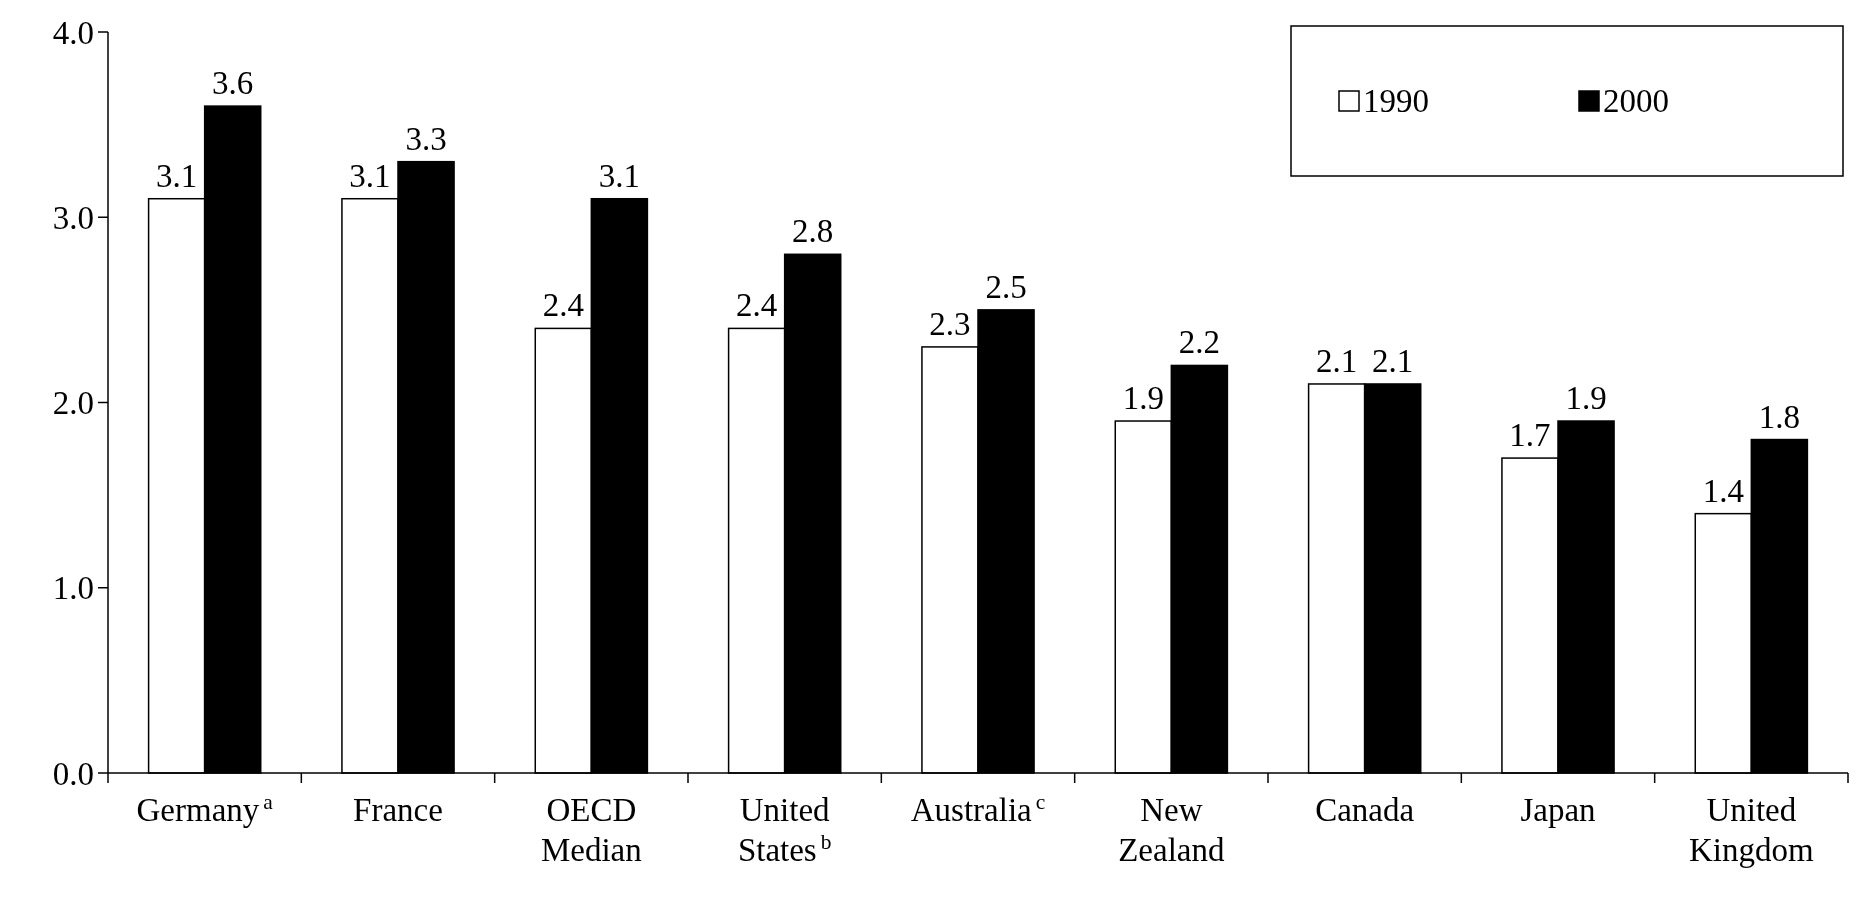 This screenshot has width=1864, height=906. What do you see at coordinates (73, 217) in the screenshot?
I see `y-tick-label: 3.0` at bounding box center [73, 217].